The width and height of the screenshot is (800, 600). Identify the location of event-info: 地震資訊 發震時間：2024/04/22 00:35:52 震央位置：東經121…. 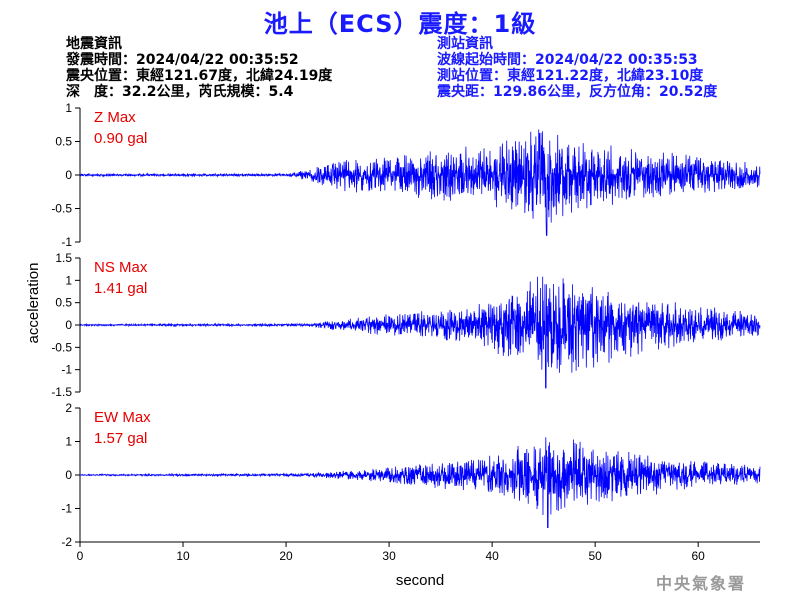
(199, 68).